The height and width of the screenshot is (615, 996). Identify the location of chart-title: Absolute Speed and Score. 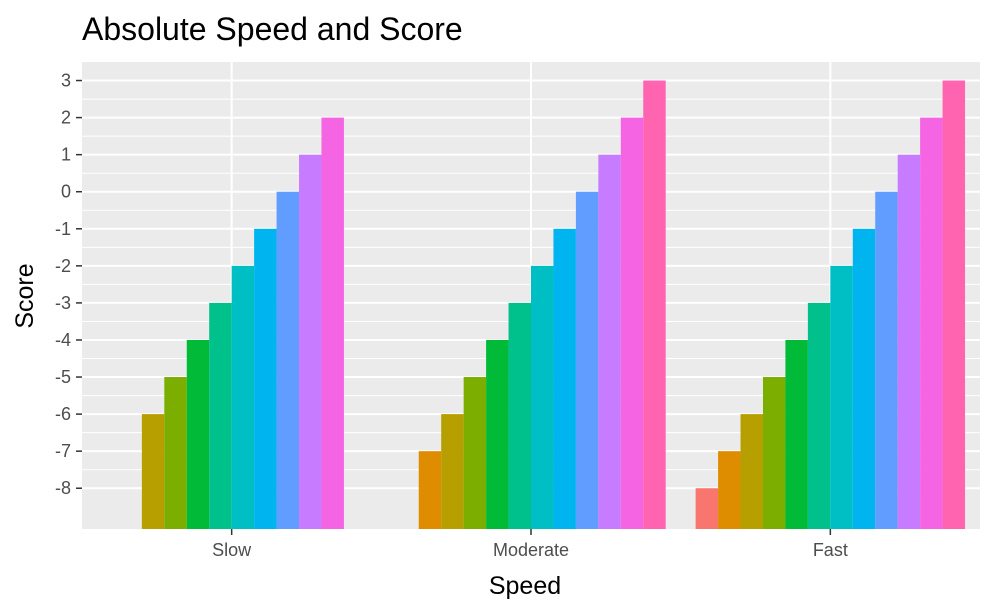
(272, 29).